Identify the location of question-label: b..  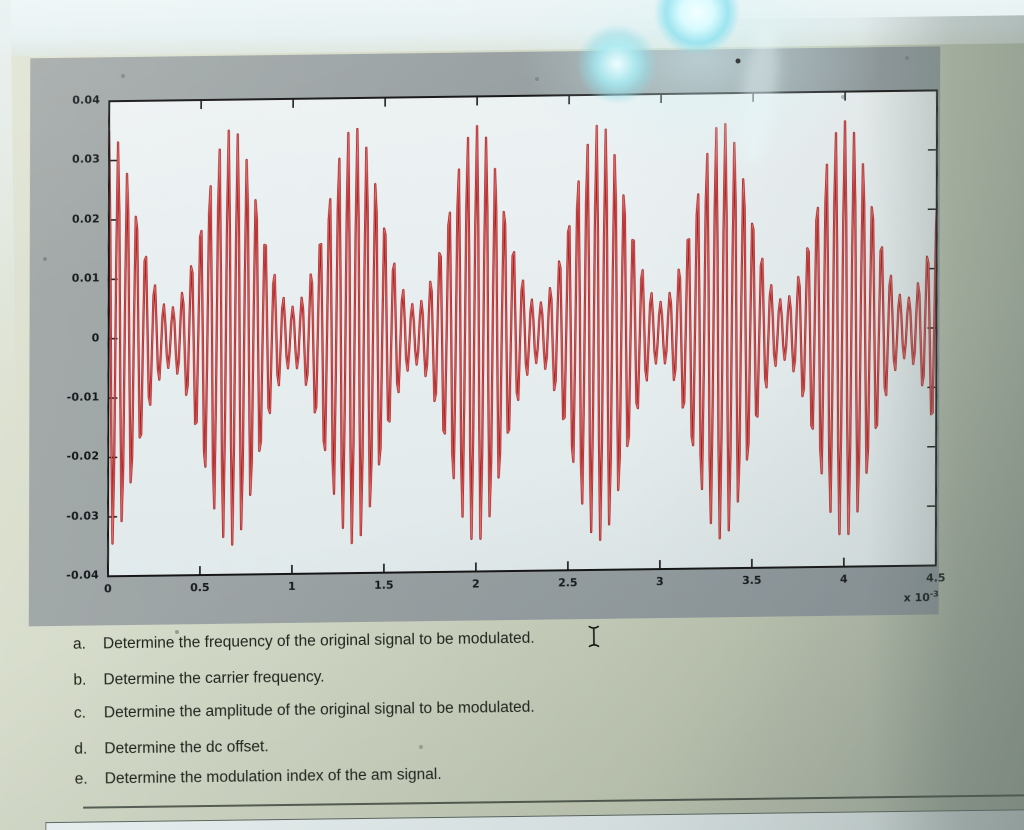
(80, 680).